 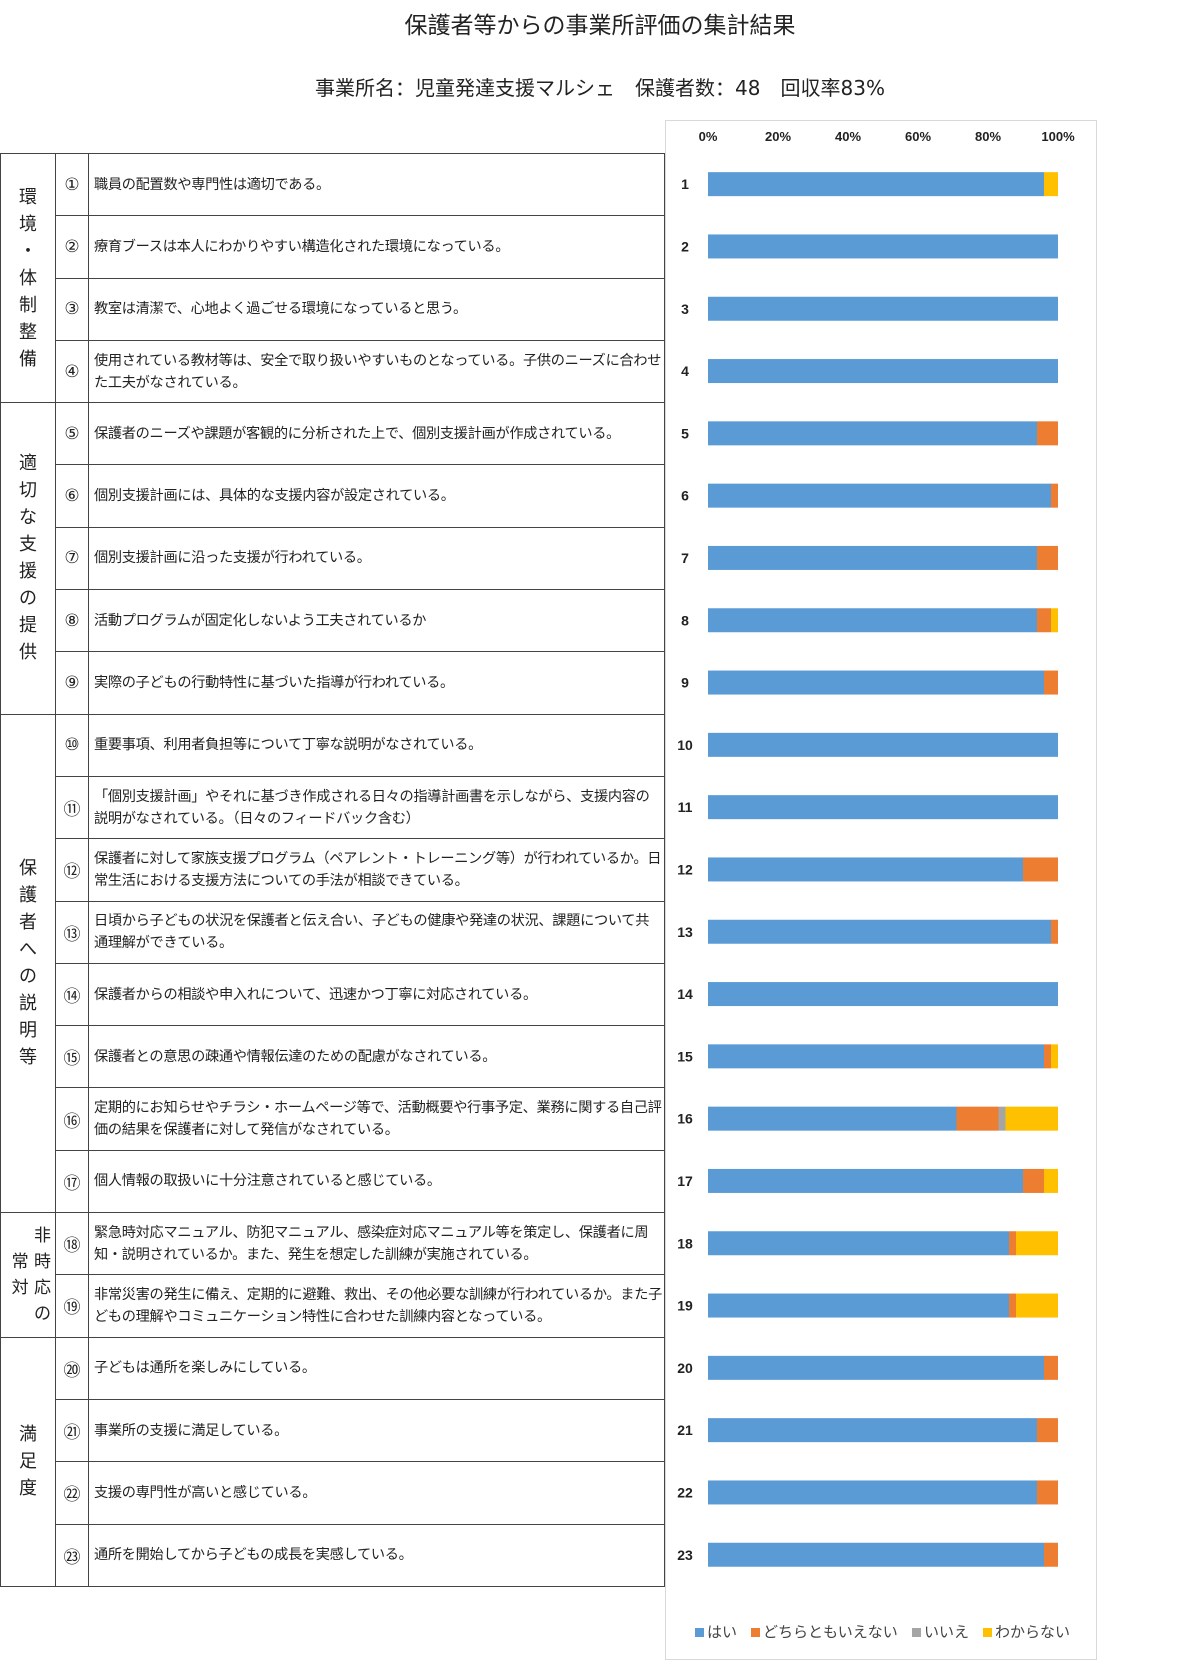 I want to click on table-row: ⑧ 活動プログラムが固定化しないよう工夫されているか, so click(x=333, y=621).